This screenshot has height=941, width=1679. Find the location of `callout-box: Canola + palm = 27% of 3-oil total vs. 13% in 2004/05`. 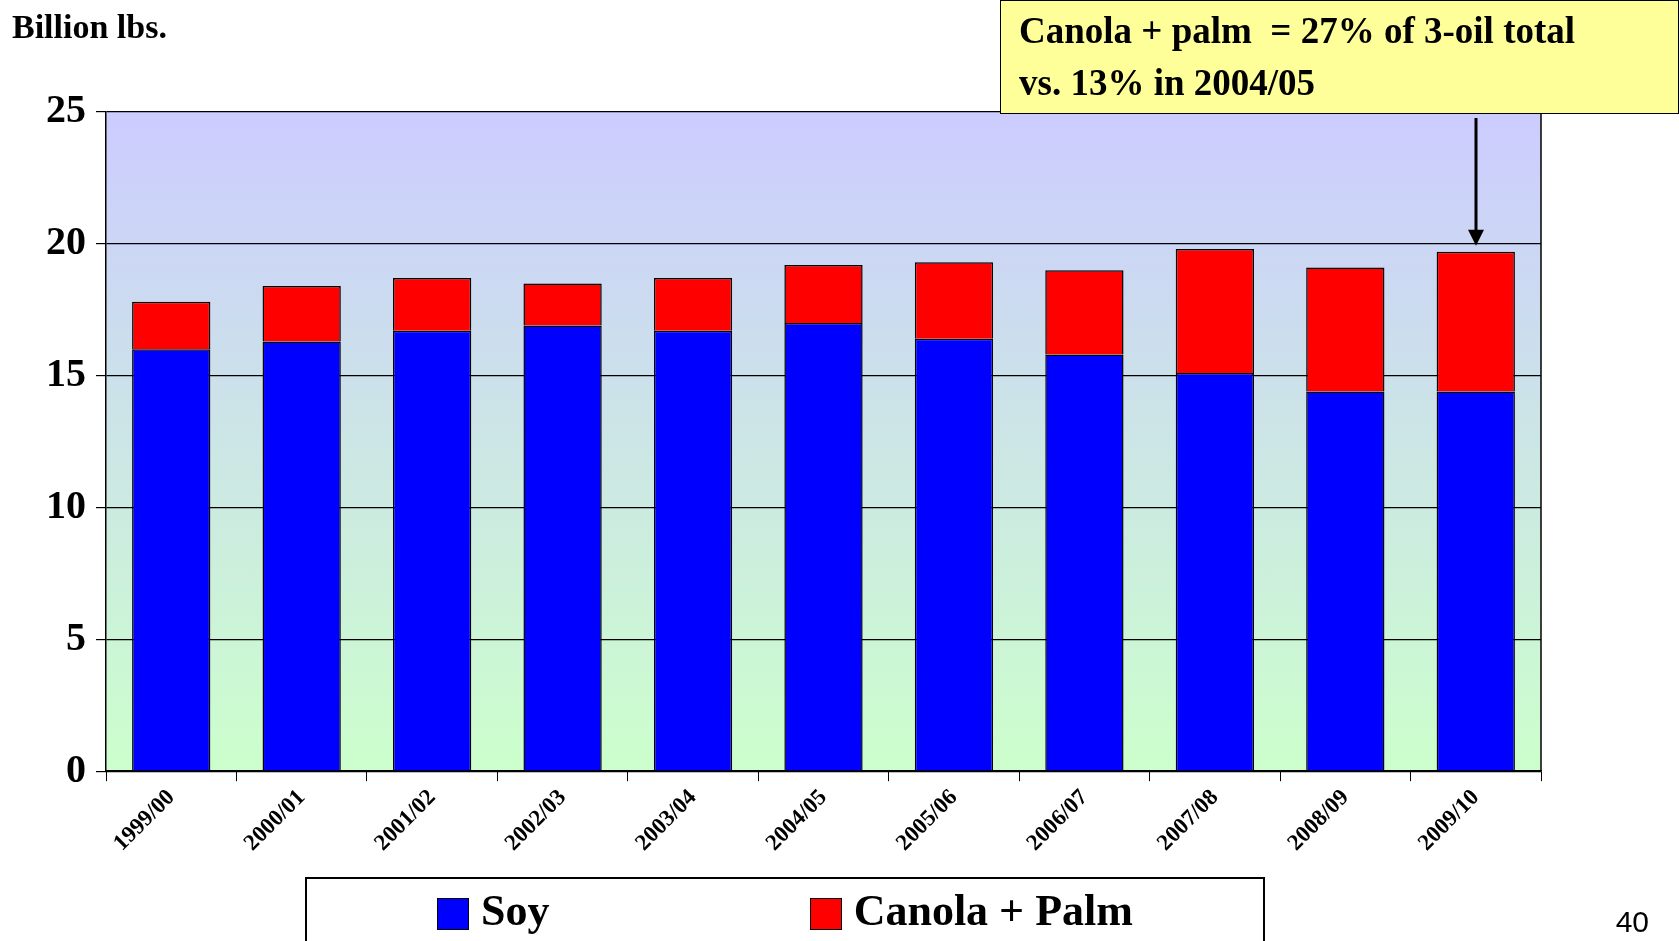

callout-box: Canola + palm = 27% of 3-oil total vs. 13% in 2004/05 is located at coordinates (1339, 57).